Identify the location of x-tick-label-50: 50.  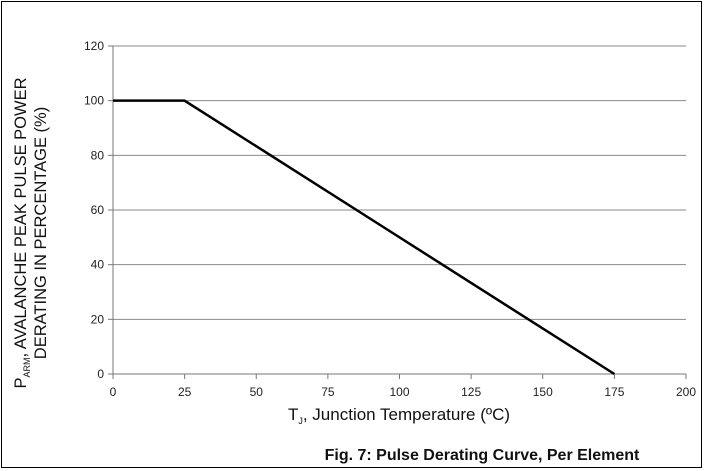
(257, 392).